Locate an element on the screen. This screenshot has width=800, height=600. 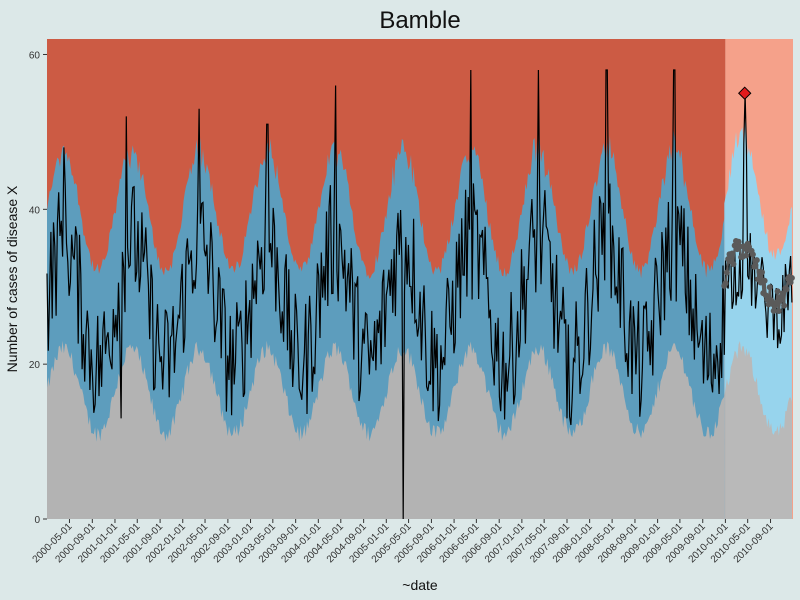
y-tick-label: 60 is located at coordinates (35, 55).